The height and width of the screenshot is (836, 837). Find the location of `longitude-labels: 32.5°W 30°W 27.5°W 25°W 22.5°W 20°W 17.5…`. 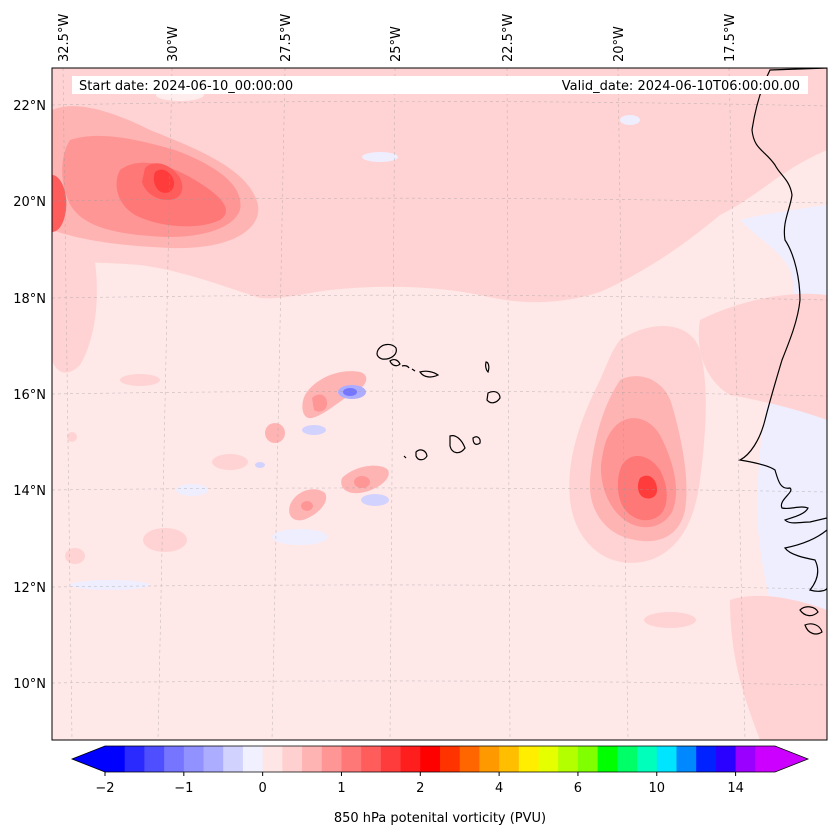

longitude-labels: 32.5°W 30°W 27.5°W 25°W 22.5°W 20°W 17.5… is located at coordinates (397, 38).